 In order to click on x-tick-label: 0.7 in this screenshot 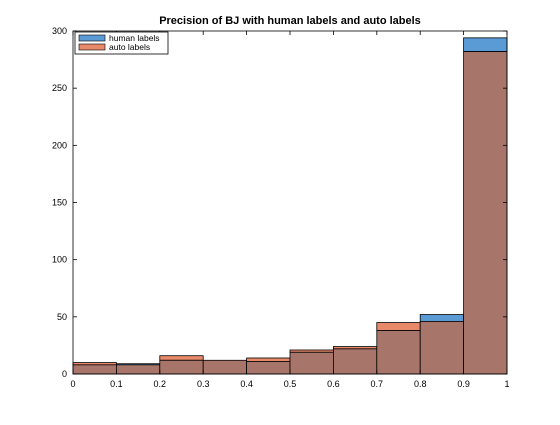, I will do `click(377, 384)`.